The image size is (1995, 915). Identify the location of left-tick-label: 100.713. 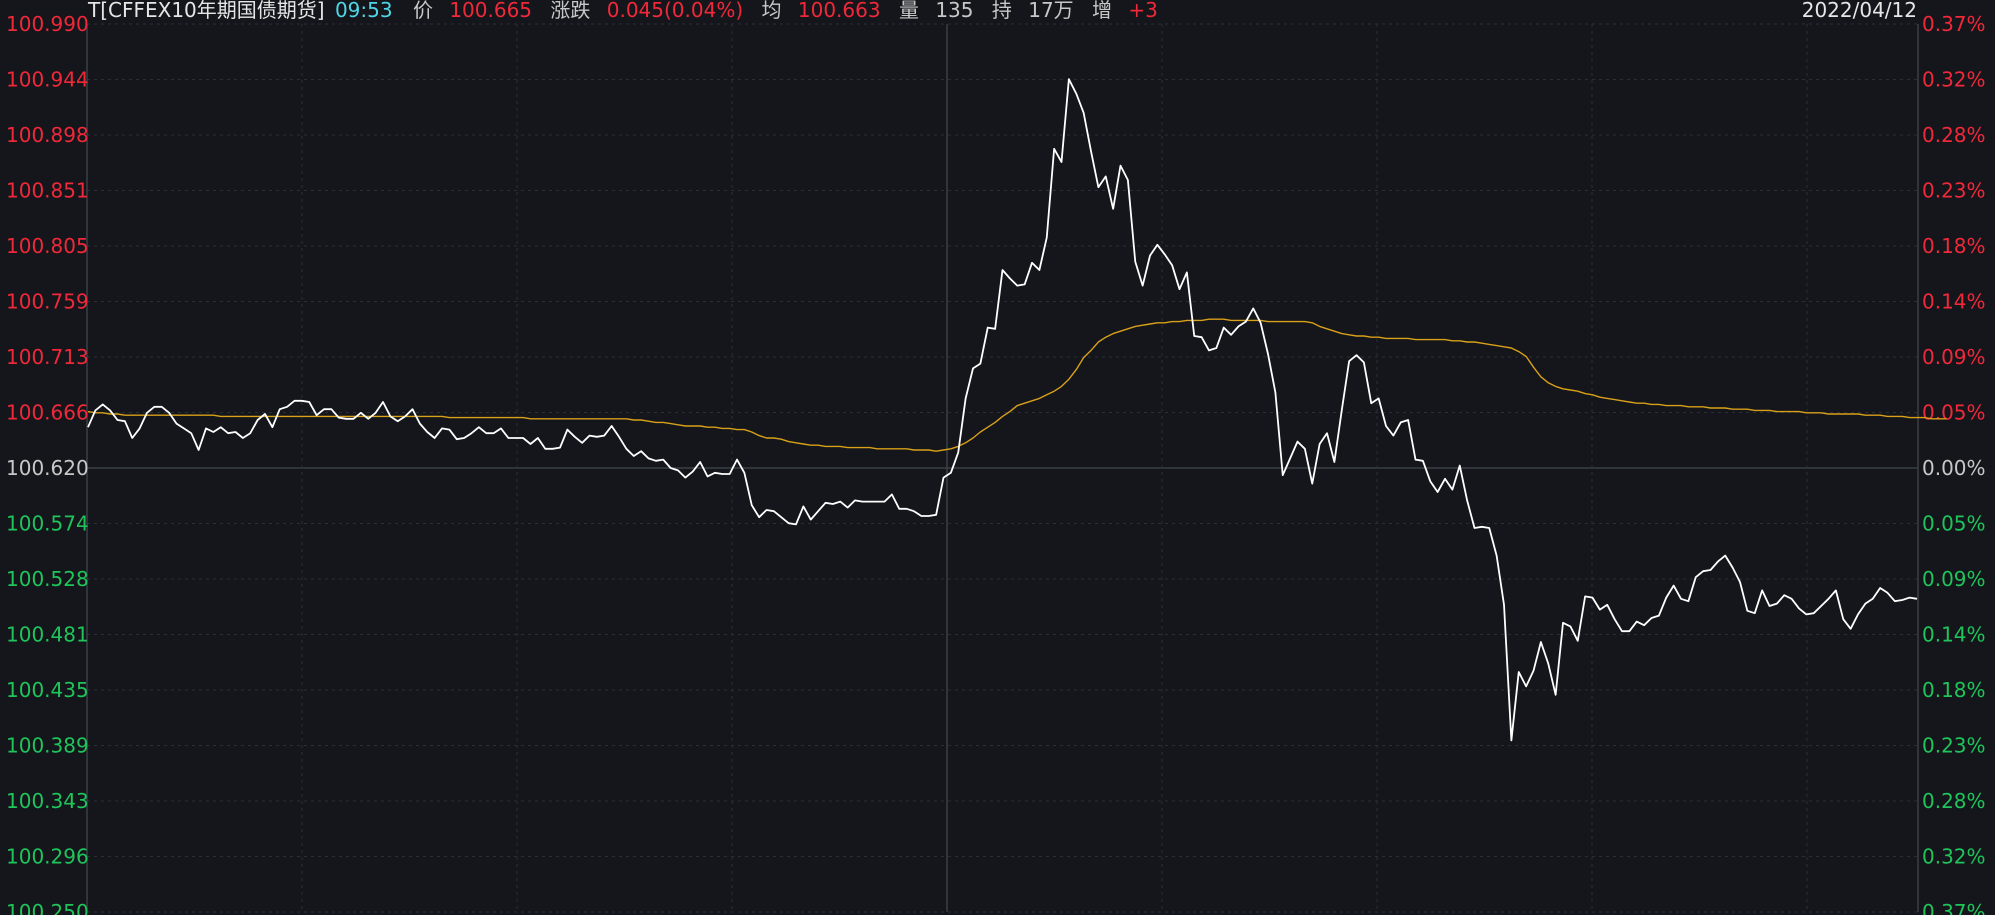
(47, 357).